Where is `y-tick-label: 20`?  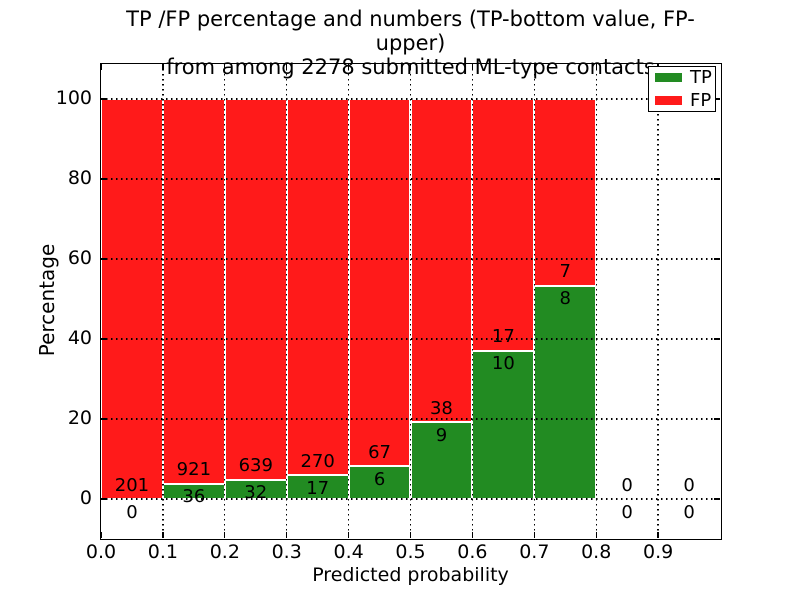
y-tick-label: 20 is located at coordinates (79, 418).